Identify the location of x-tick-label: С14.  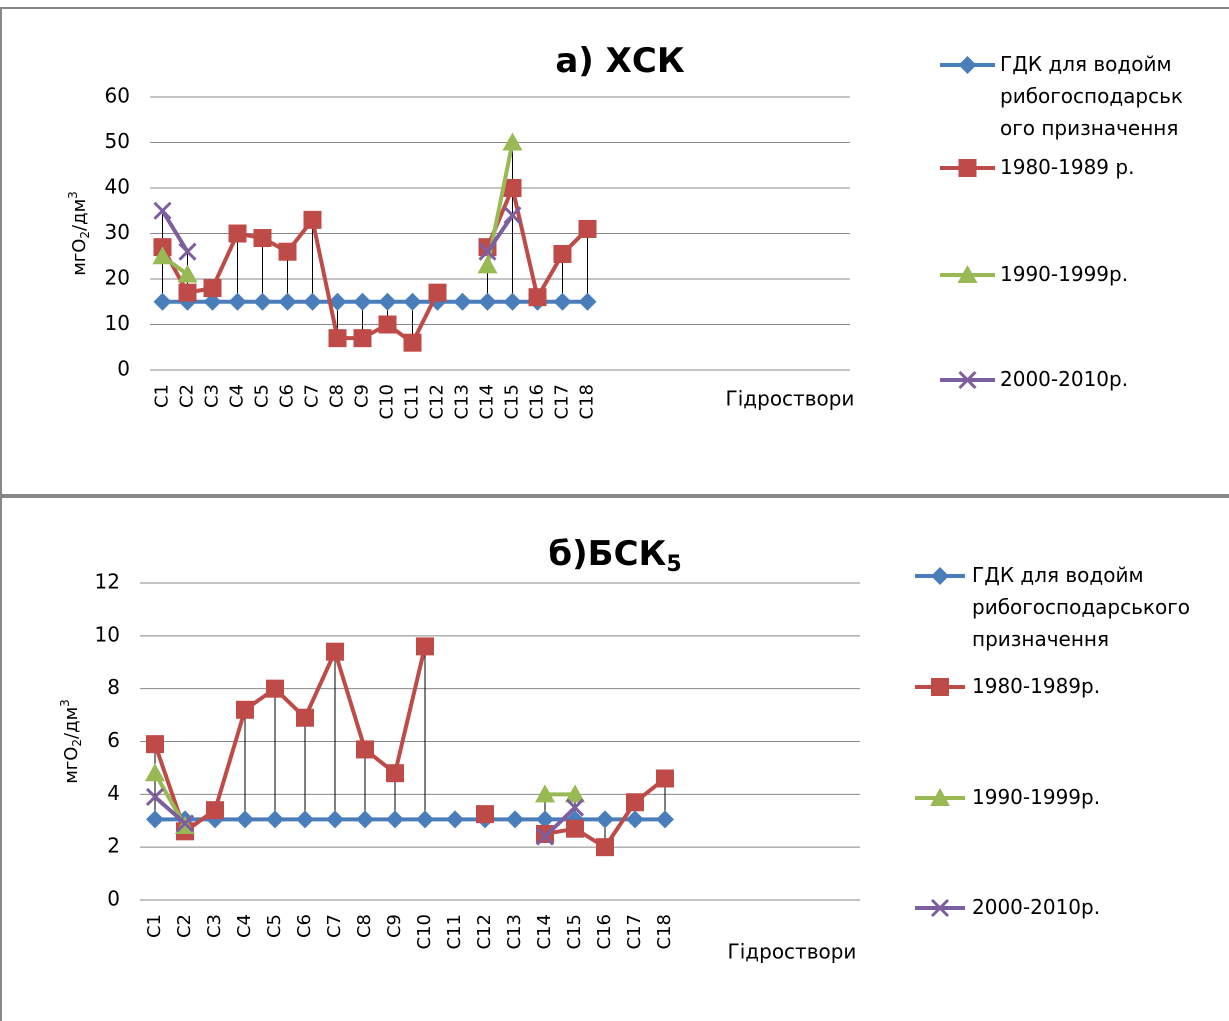
(487, 401).